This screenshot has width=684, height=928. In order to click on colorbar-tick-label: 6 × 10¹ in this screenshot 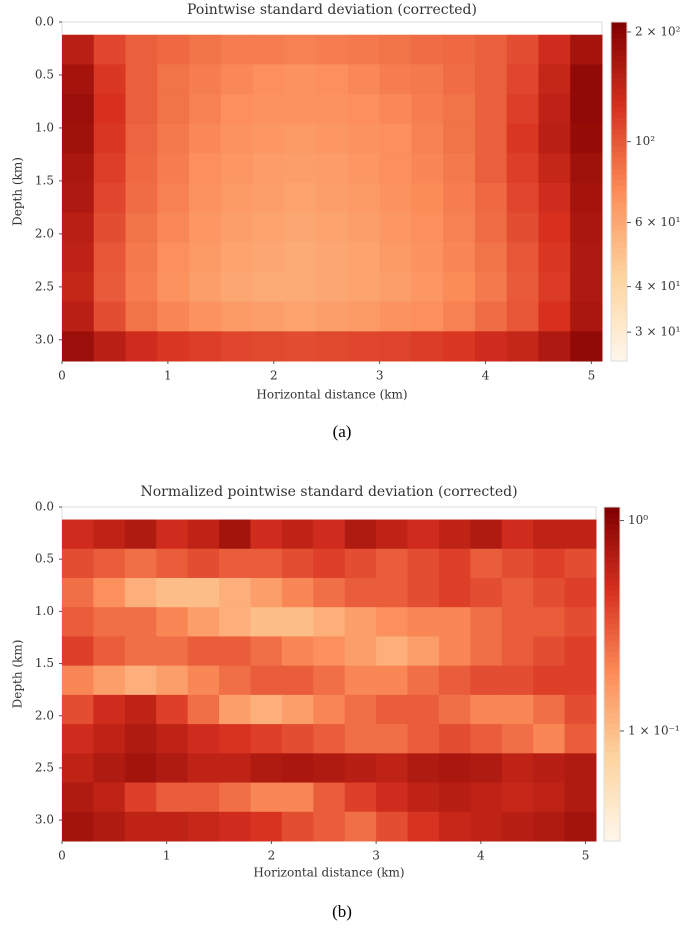, I will do `click(657, 222)`.